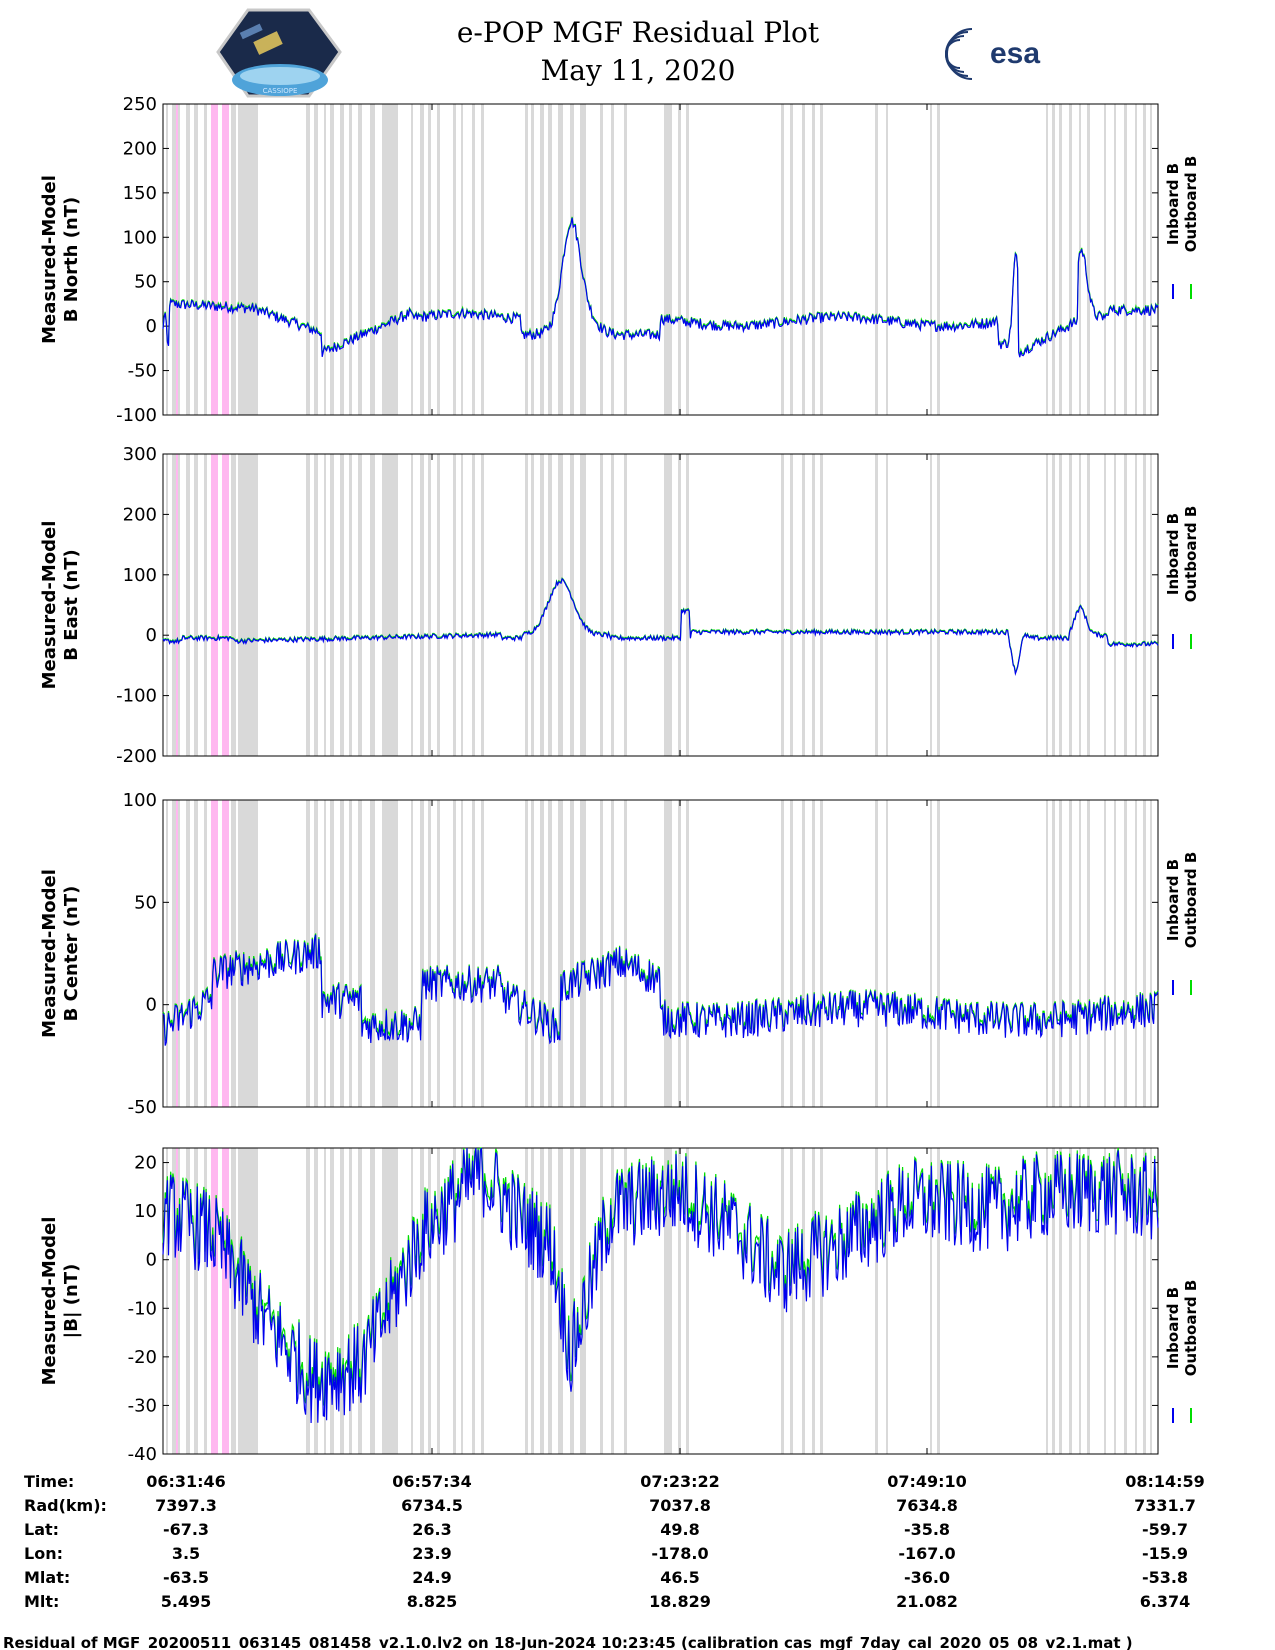  What do you see at coordinates (145, 1211) in the screenshot?
I see `y-tick-label: 10` at bounding box center [145, 1211].